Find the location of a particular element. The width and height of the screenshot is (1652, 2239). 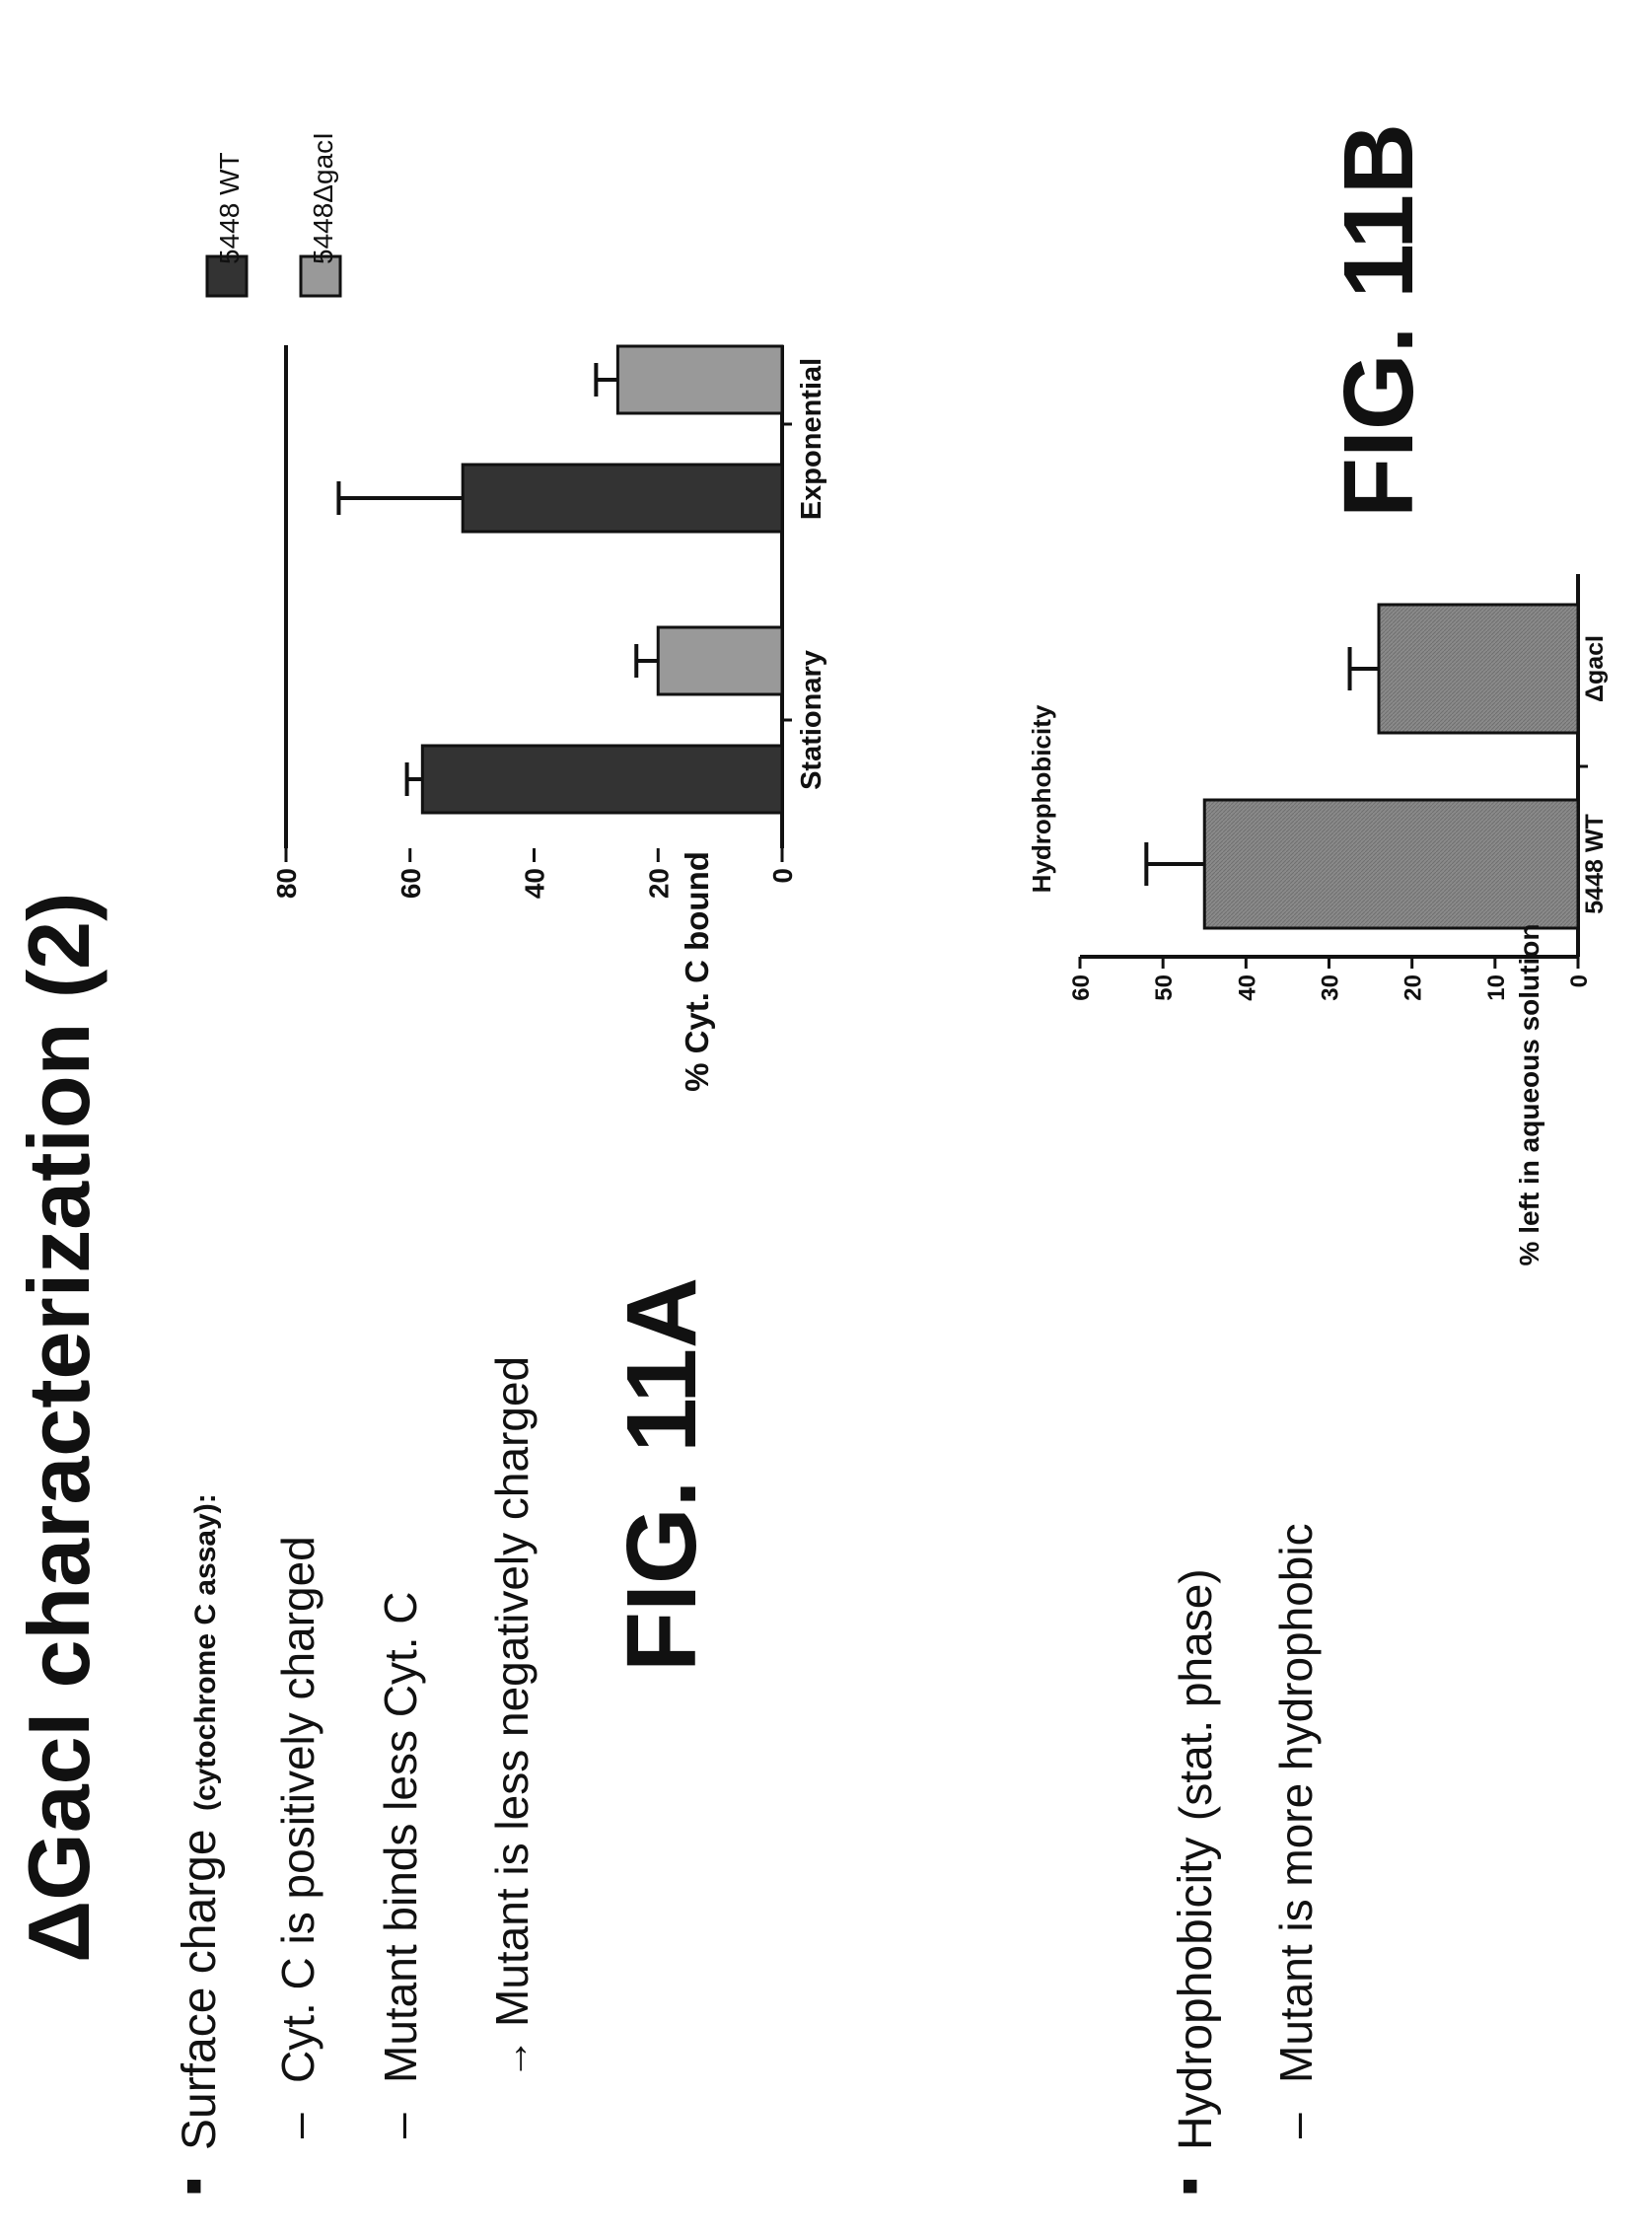

dash-2: – is located at coordinates (401, 2126).